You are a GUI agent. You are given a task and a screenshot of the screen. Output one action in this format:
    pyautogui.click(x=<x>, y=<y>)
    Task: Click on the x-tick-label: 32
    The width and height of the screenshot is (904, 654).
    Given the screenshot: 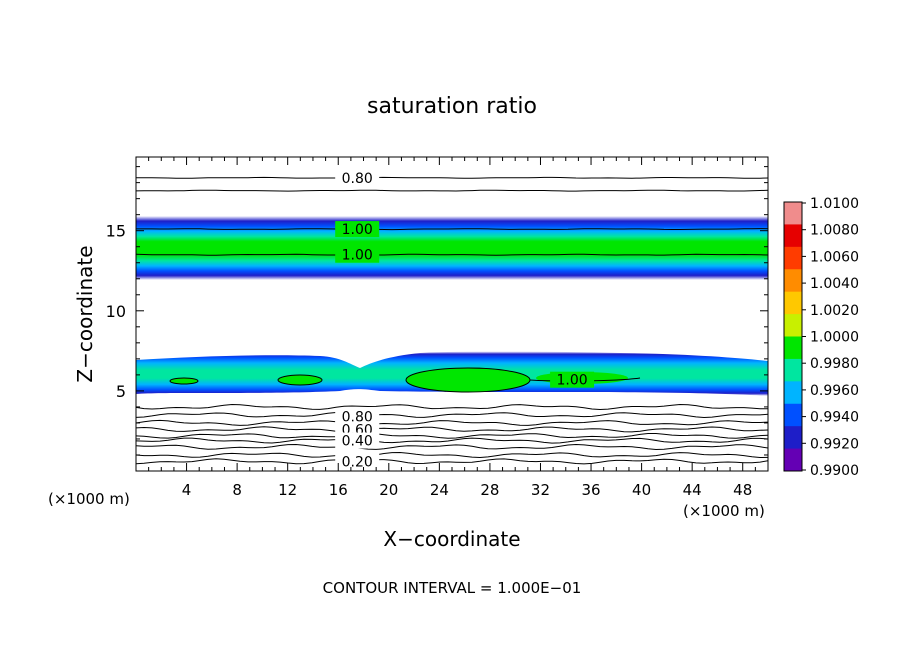 What is the action you would take?
    pyautogui.click(x=540, y=490)
    